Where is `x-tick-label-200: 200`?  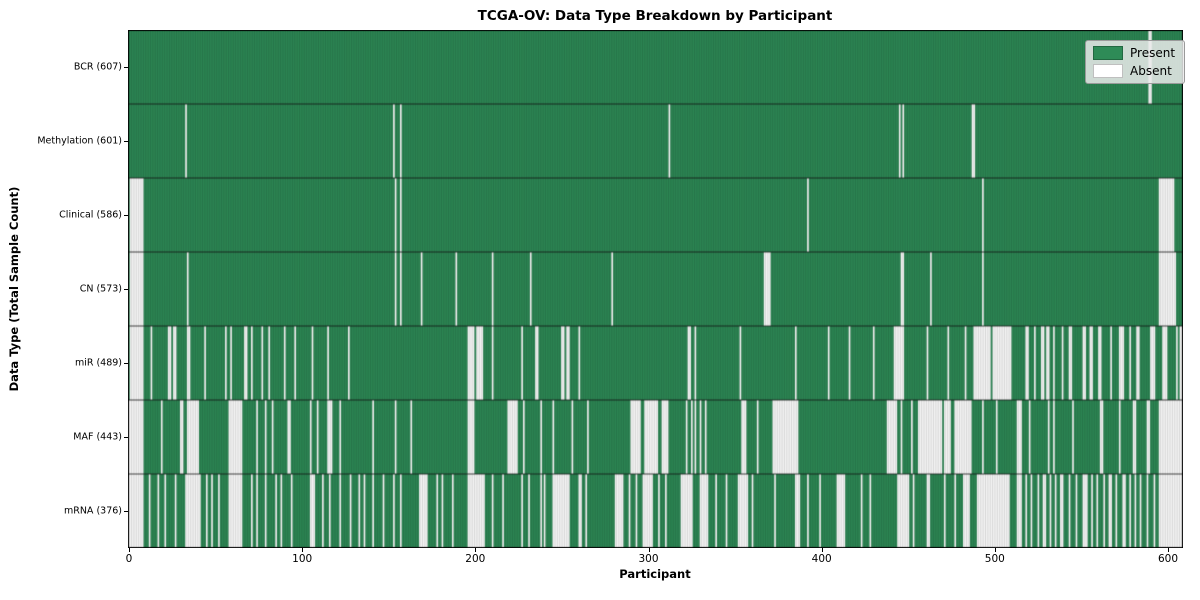
x-tick-label-200: 200 is located at coordinates (475, 559).